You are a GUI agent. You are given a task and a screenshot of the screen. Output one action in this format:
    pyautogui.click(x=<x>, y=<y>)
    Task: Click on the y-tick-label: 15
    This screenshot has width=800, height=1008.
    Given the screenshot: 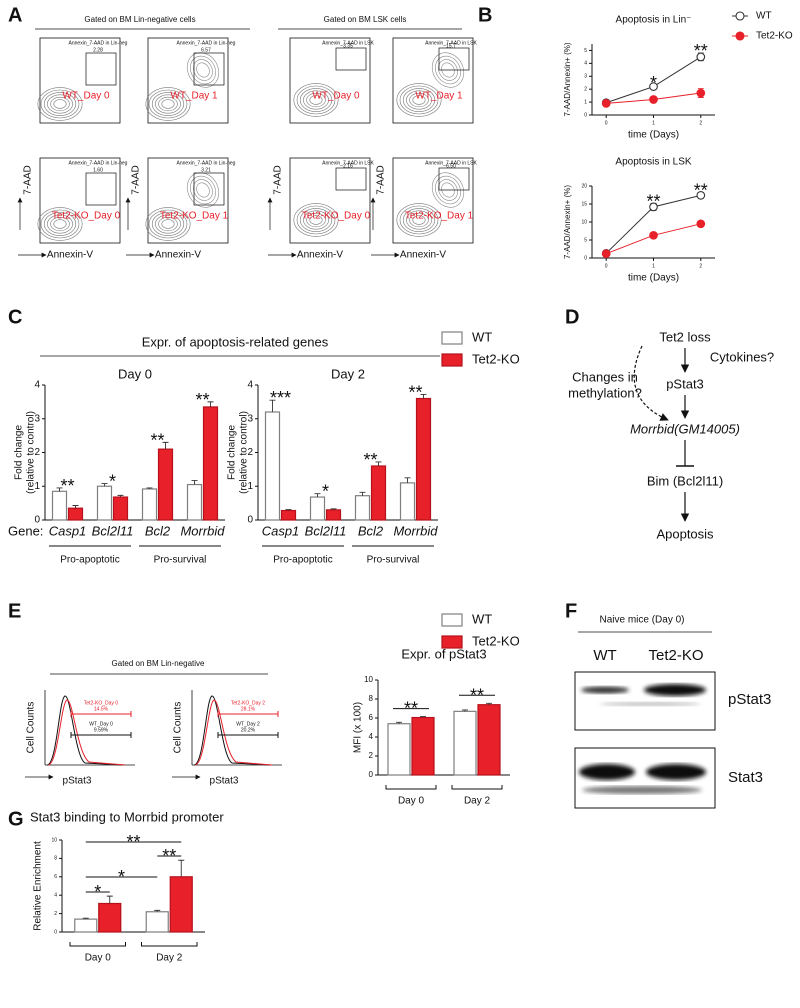 What is the action you would take?
    pyautogui.click(x=584, y=204)
    